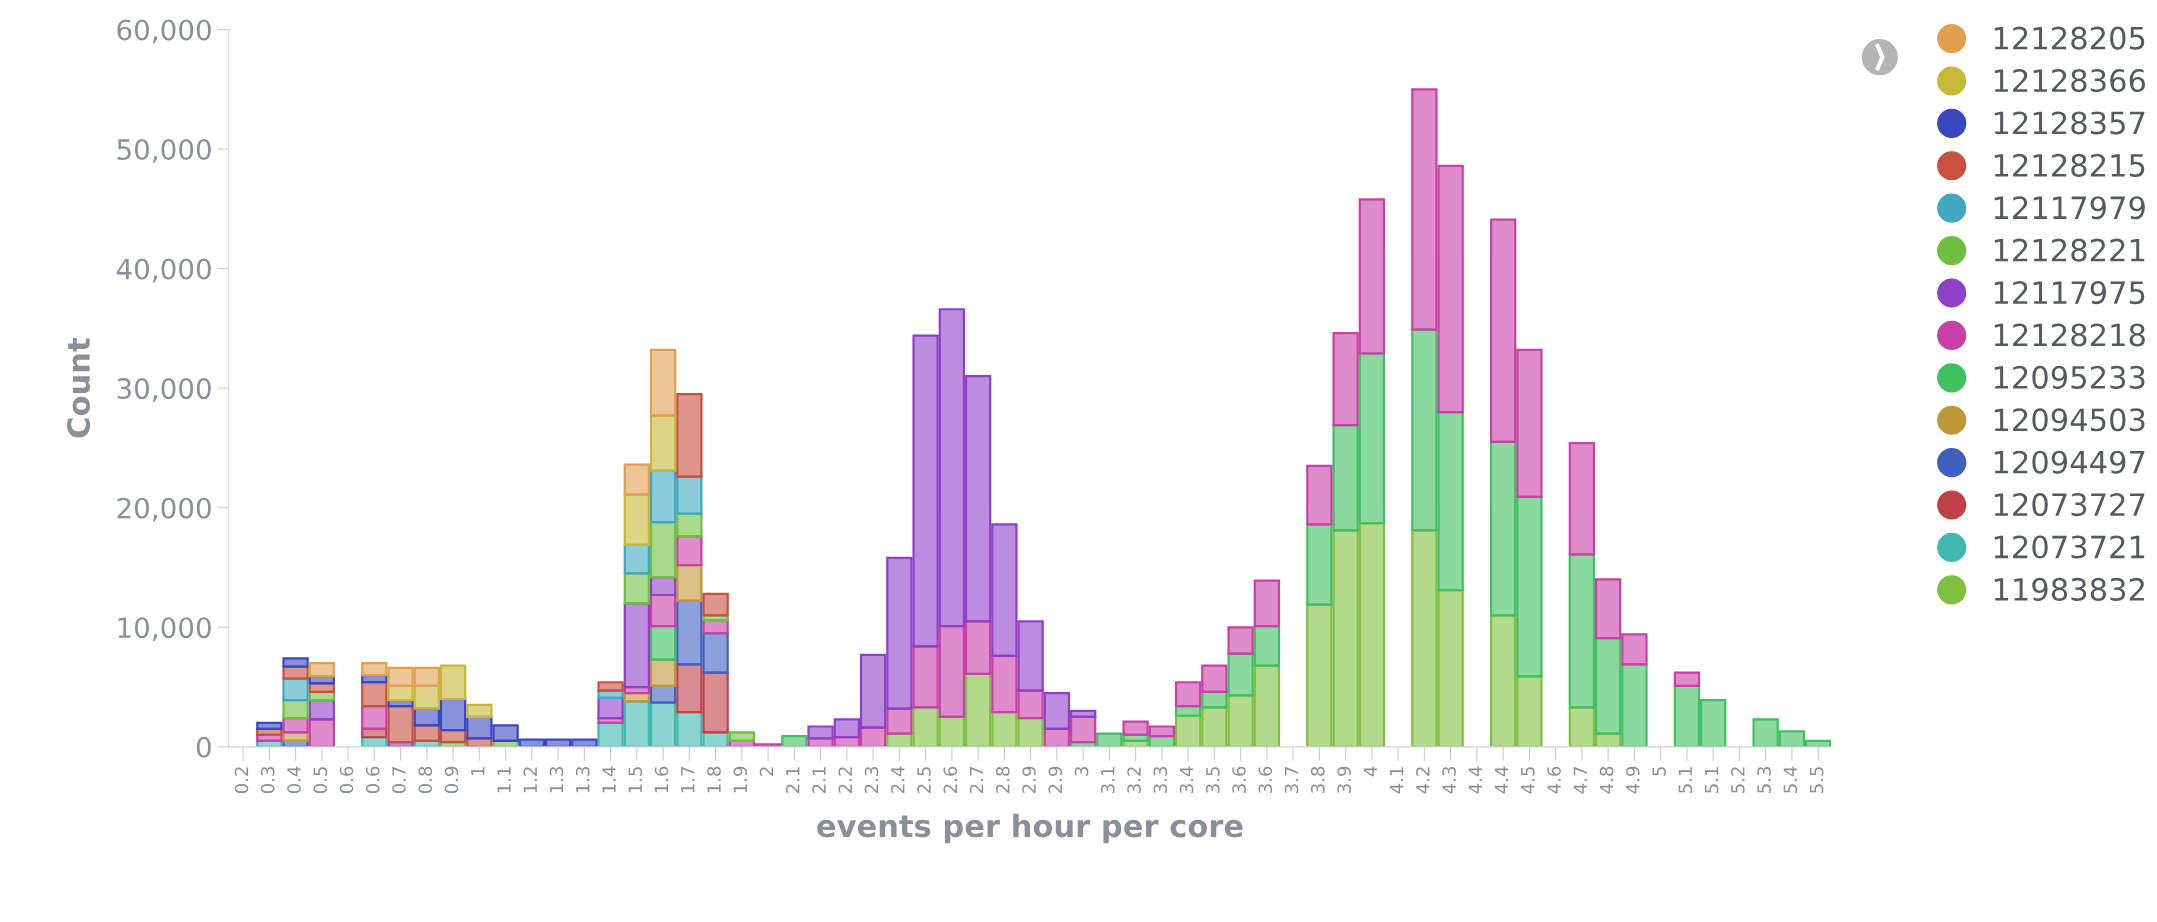 The width and height of the screenshot is (2157, 922). I want to click on x-tick-label: 4.7, so click(1580, 780).